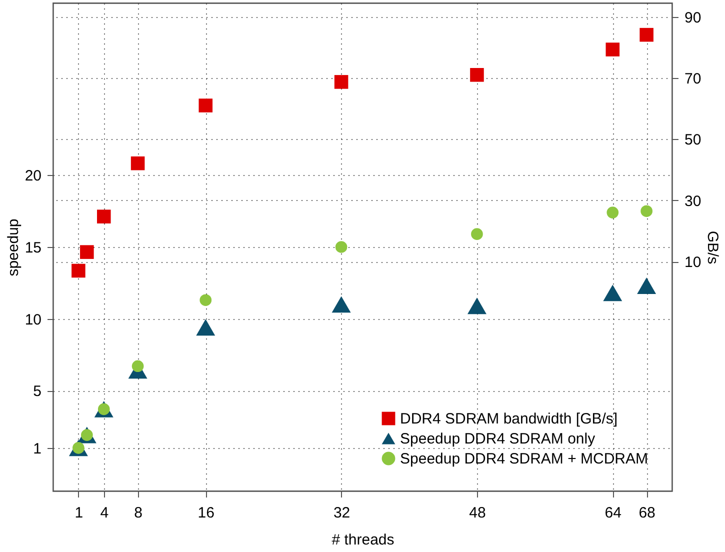 The width and height of the screenshot is (725, 552). What do you see at coordinates (693, 140) in the screenshot?
I see `y2-tick-label: 50` at bounding box center [693, 140].